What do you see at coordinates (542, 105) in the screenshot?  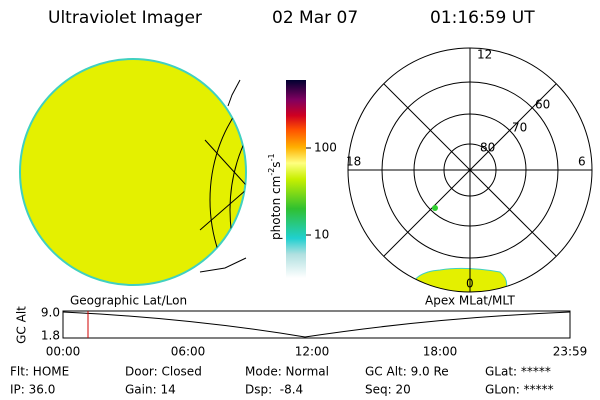 I see `mlat-label: 60` at bounding box center [542, 105].